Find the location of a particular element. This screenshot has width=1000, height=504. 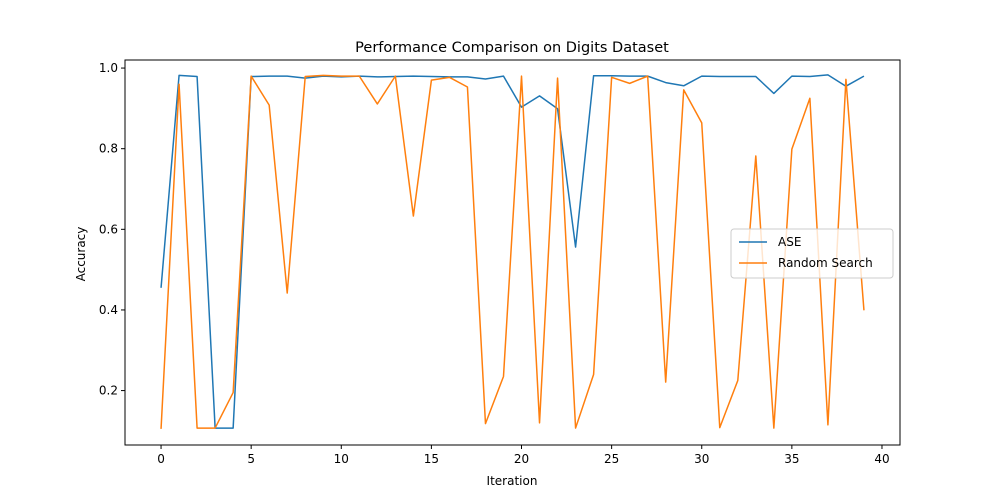

x-tick-label: 30 is located at coordinates (701, 459).